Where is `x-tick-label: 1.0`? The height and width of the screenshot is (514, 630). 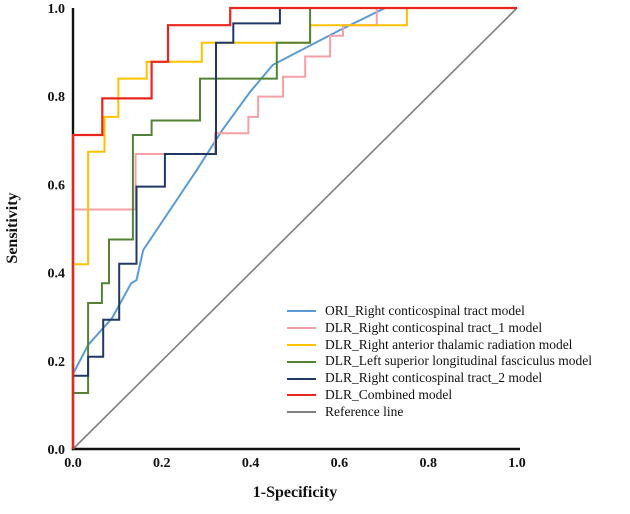
x-tick-label: 1.0 is located at coordinates (517, 463).